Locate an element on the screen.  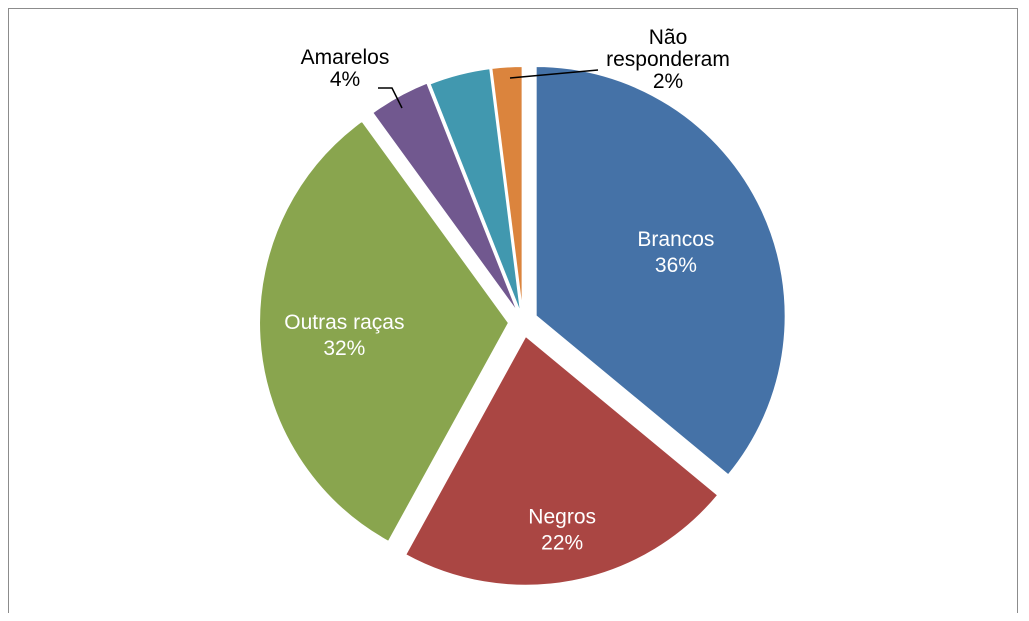
leader-nao-responderam is located at coordinates (554, 74).